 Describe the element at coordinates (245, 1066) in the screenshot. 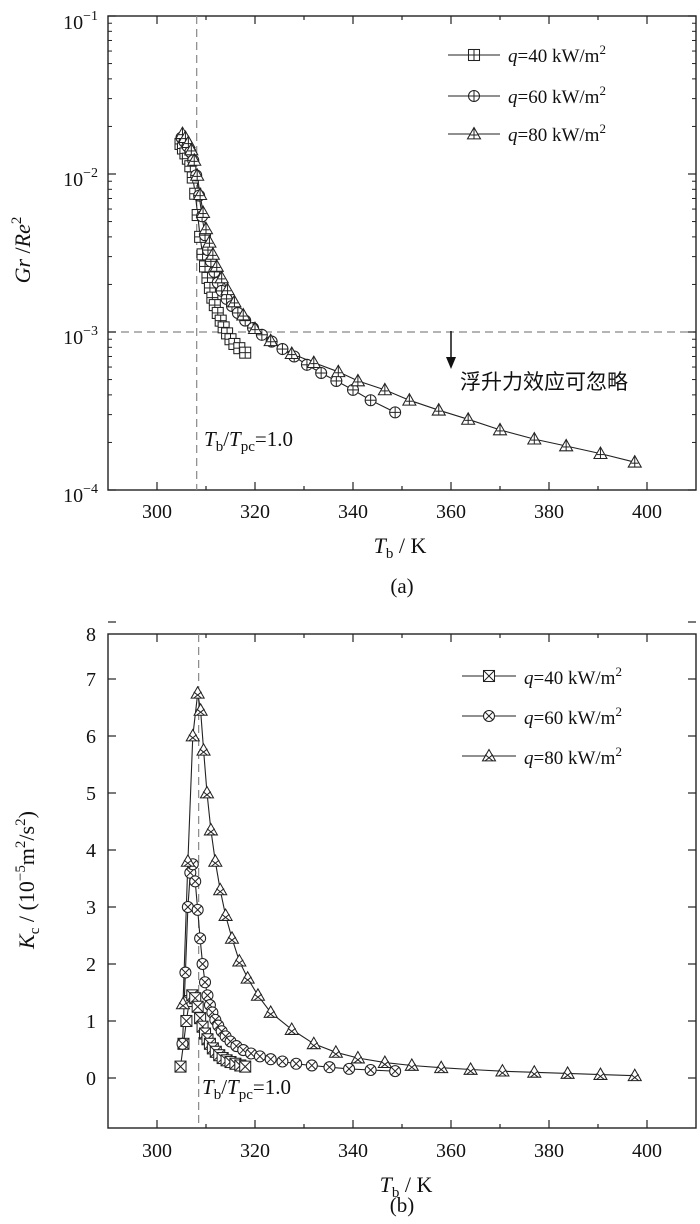

I see `data-point-square-x` at that location.